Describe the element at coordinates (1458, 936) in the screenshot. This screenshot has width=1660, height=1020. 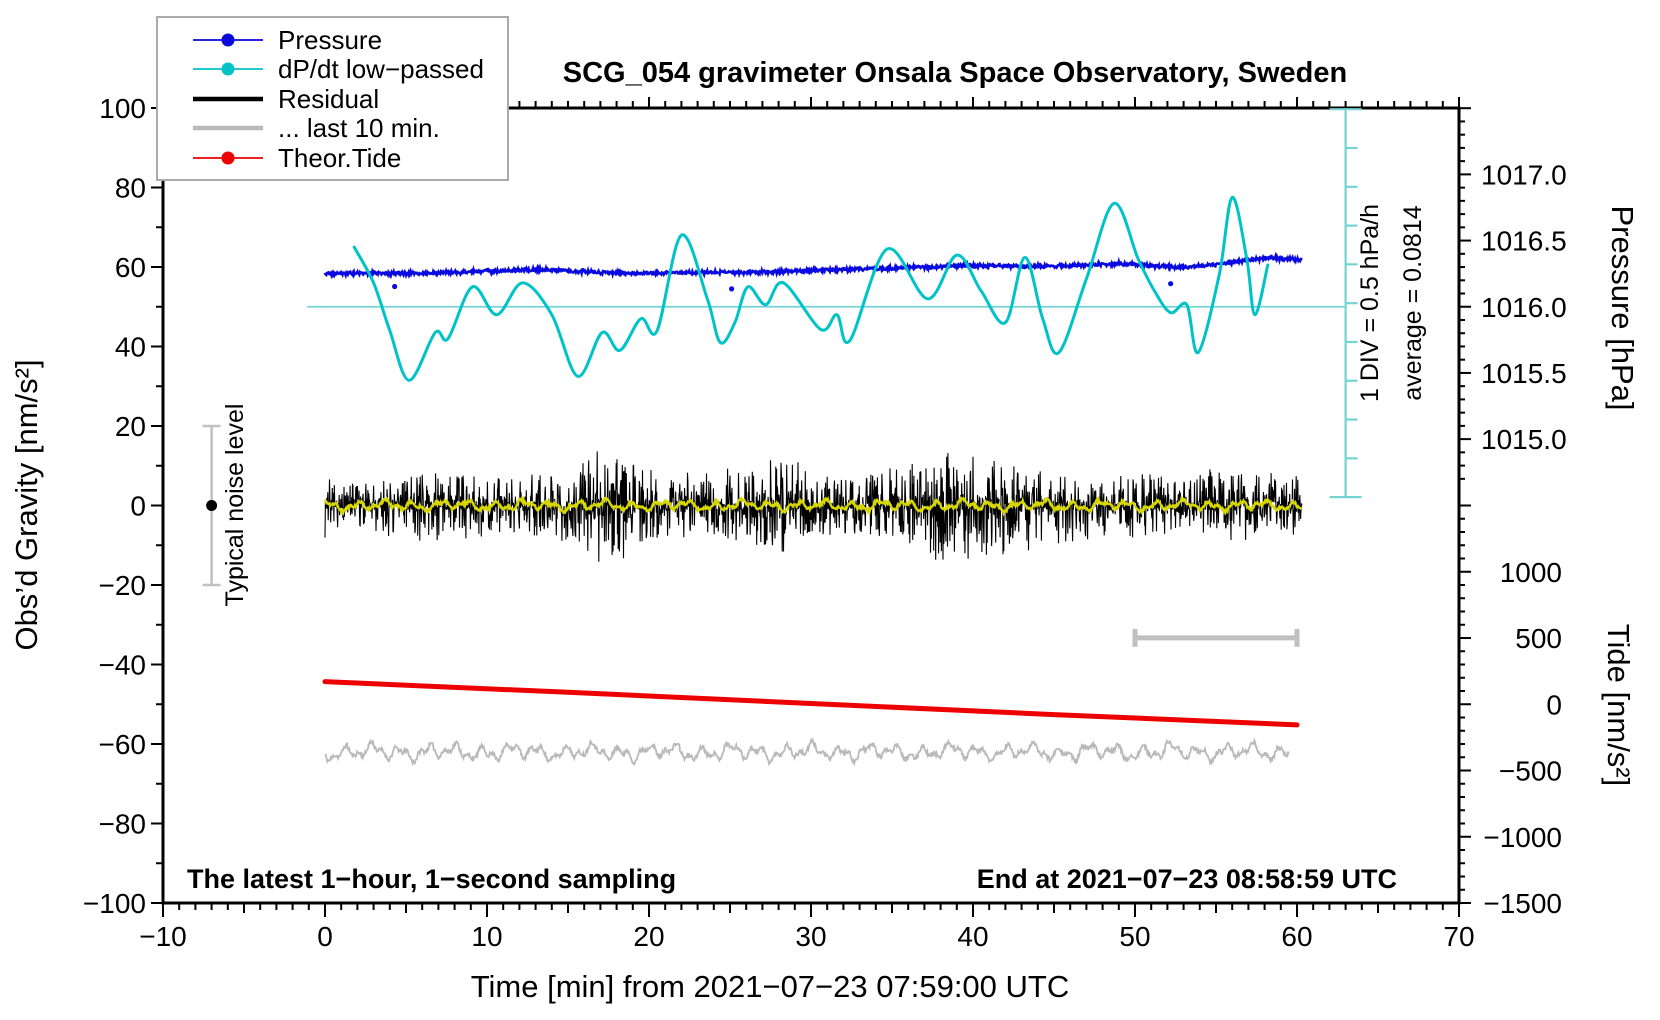
I see `x-tick-label: 70` at that location.